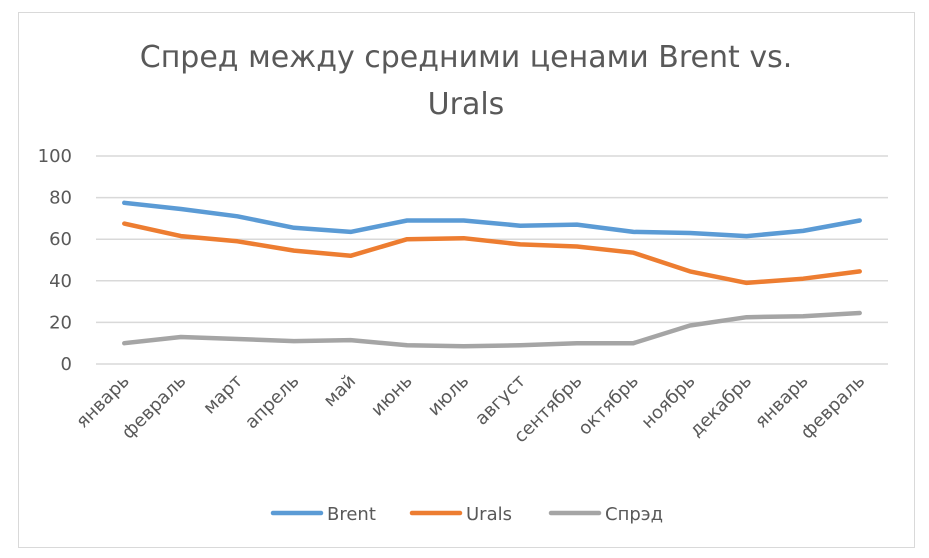 The image size is (929, 558). What do you see at coordinates (351, 514) in the screenshot?
I see `legend-label-1: Brent` at bounding box center [351, 514].